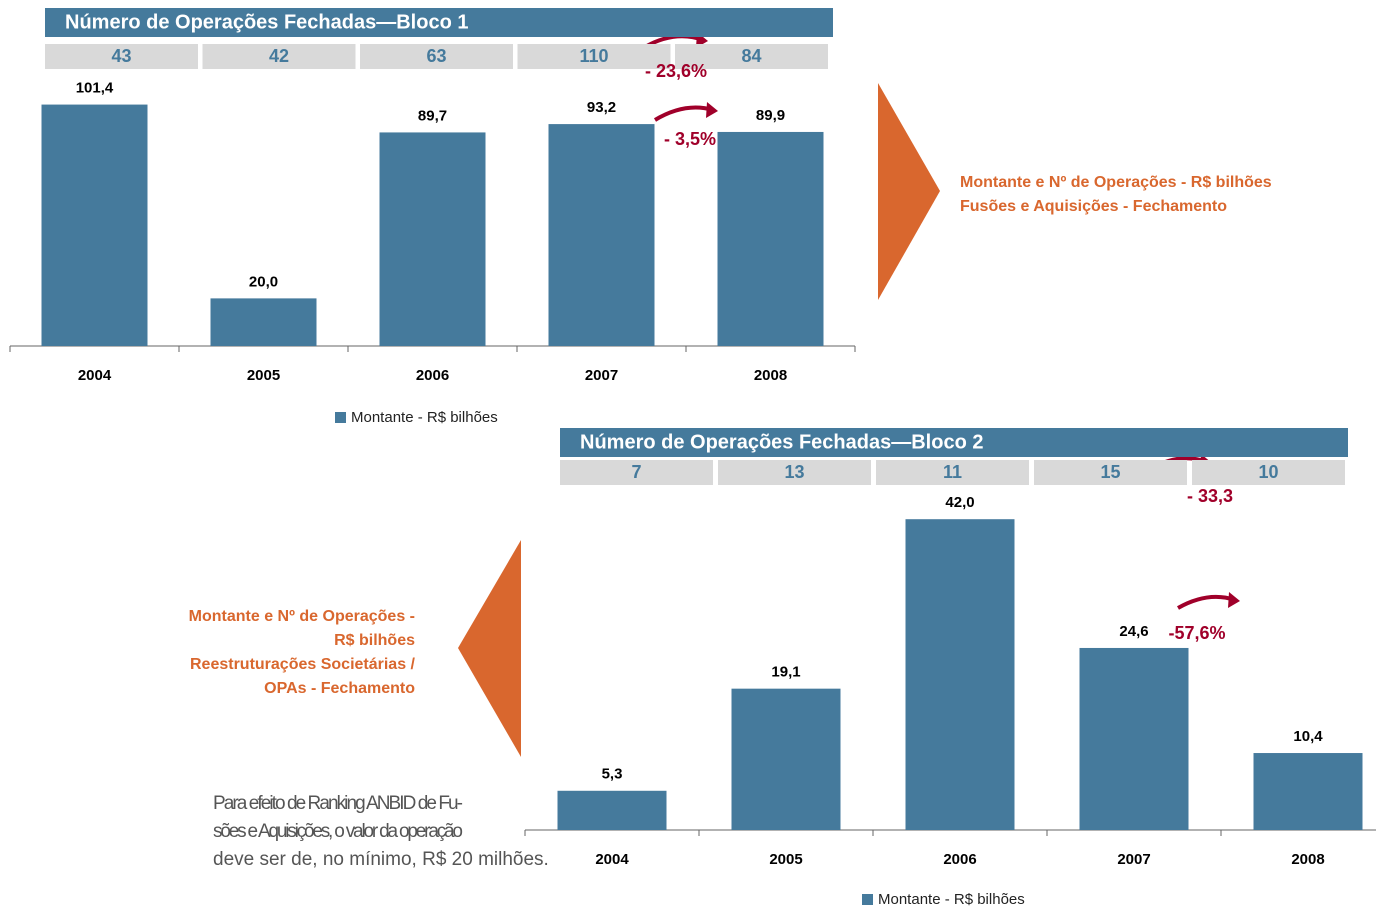  What do you see at coordinates (601, 107) in the screenshot?
I see `value-label: 93,2` at bounding box center [601, 107].